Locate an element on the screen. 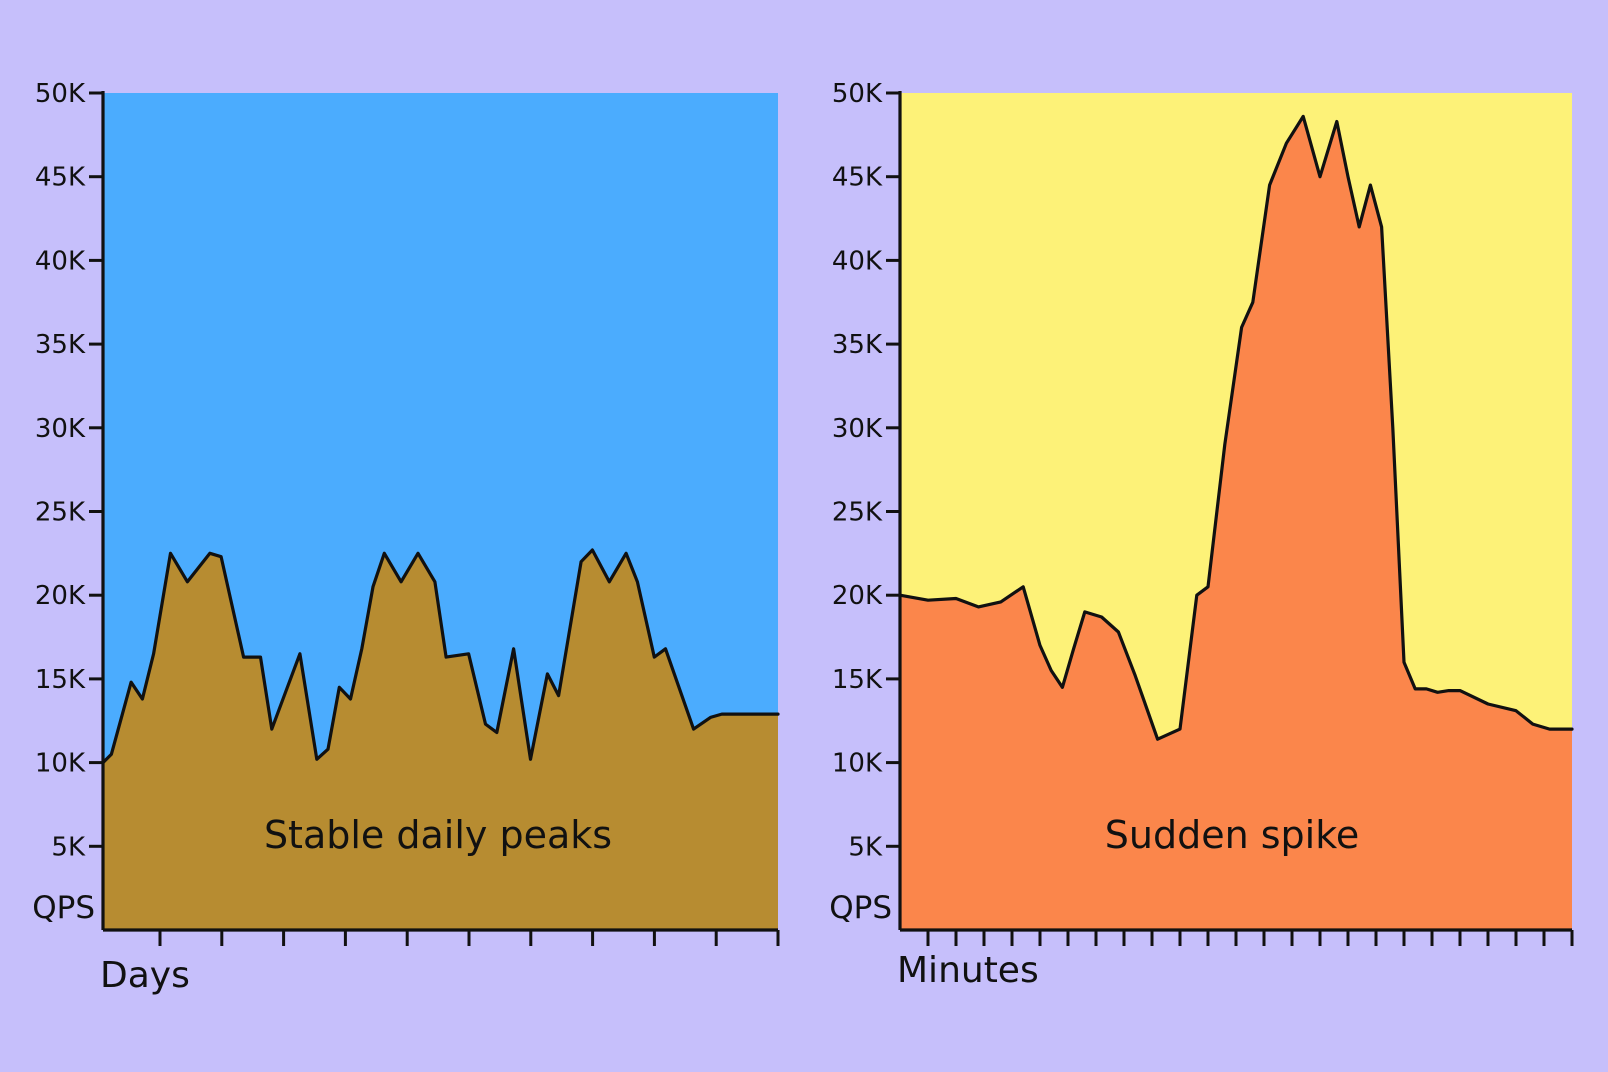  right-y-tick-label-3: 15K is located at coordinates (857, 680).